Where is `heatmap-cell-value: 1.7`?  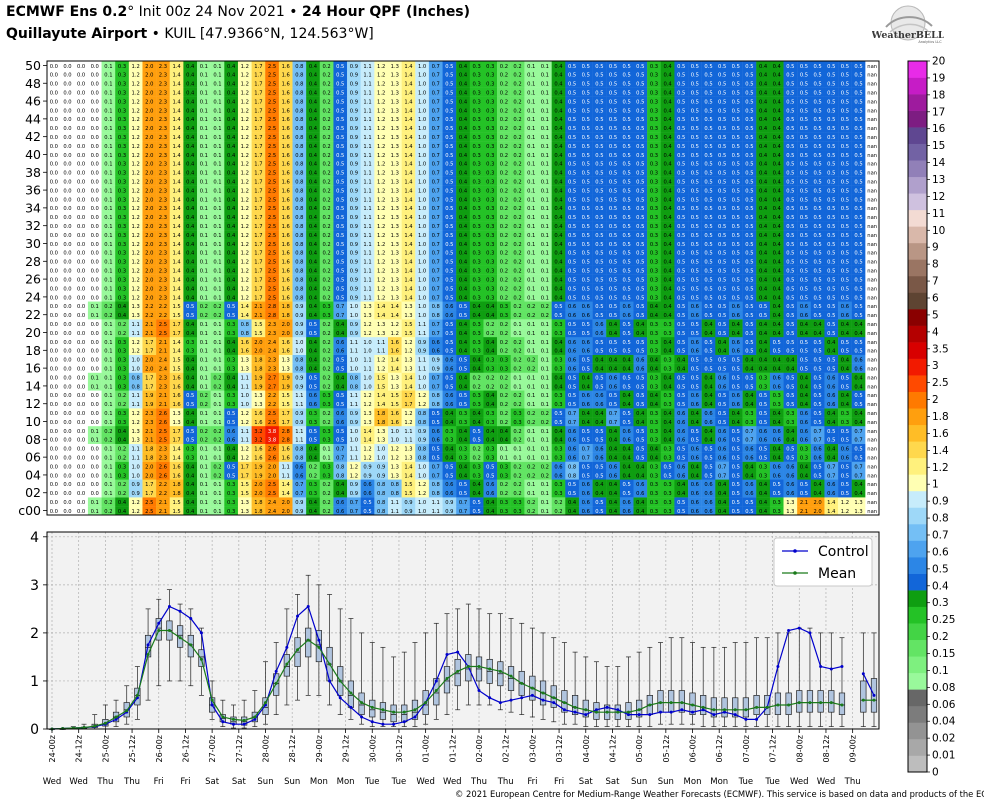
heatmap-cell-value: 1.7 is located at coordinates (258, 289).